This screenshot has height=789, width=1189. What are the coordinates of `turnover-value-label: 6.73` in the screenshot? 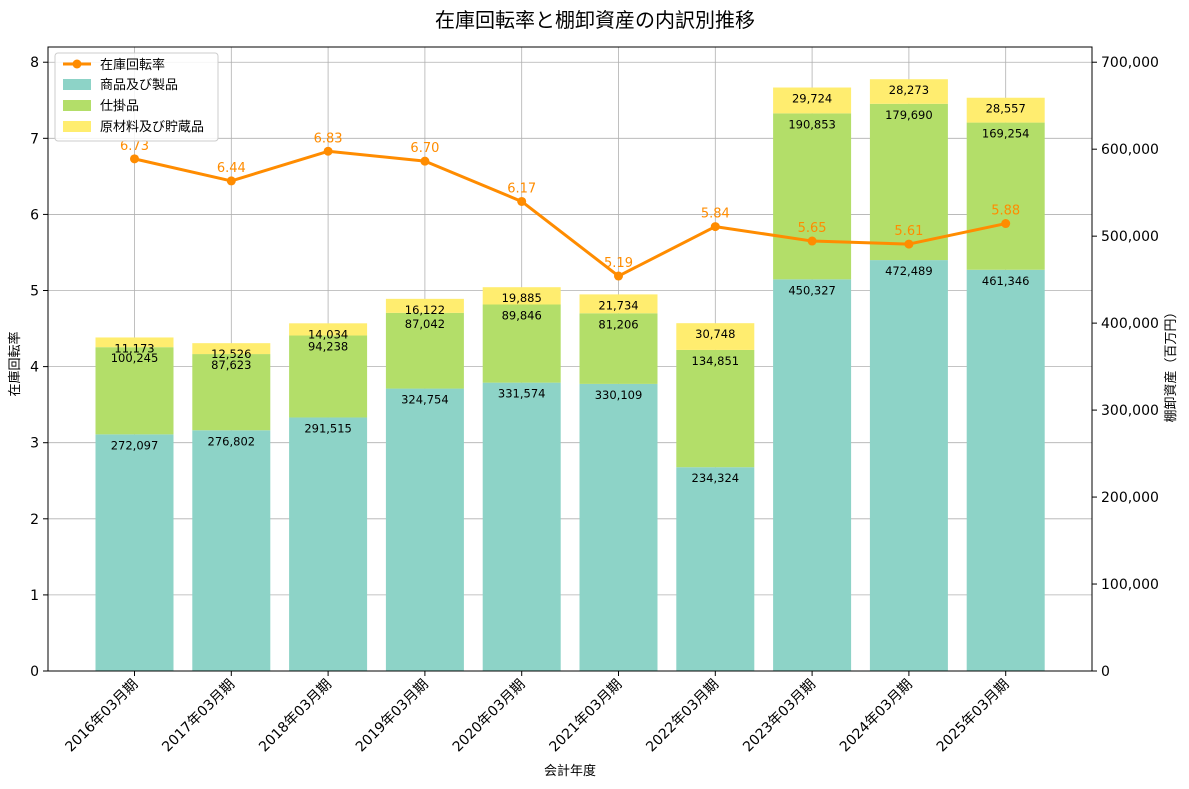 It's located at (134, 146).